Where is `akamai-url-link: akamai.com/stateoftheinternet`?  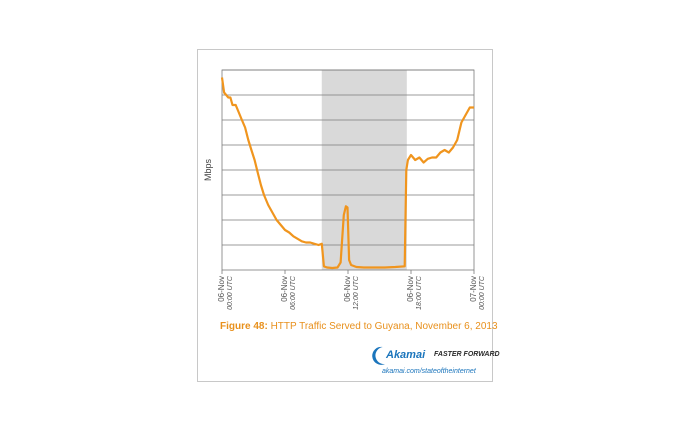 akamai-url-link: akamai.com/stateoftheinternet is located at coordinates (429, 371).